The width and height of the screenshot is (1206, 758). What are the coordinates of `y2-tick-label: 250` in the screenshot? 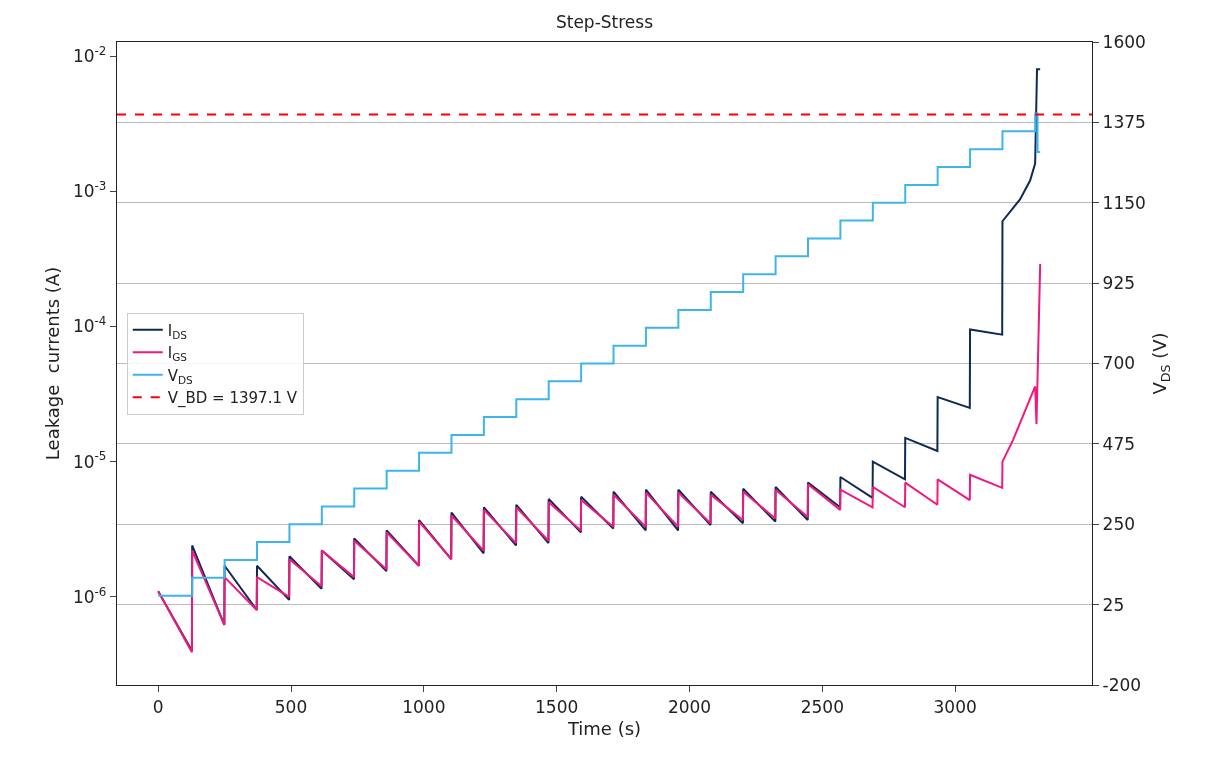 It's located at (1119, 524).